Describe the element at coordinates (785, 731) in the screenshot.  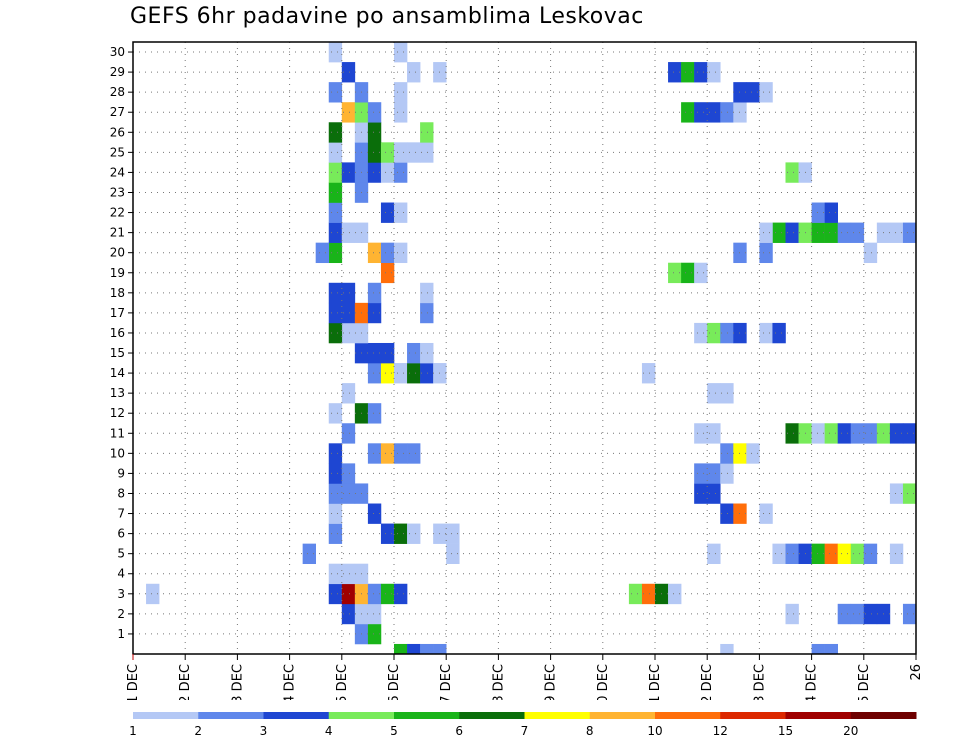
I see `legend-label: 15` at that location.